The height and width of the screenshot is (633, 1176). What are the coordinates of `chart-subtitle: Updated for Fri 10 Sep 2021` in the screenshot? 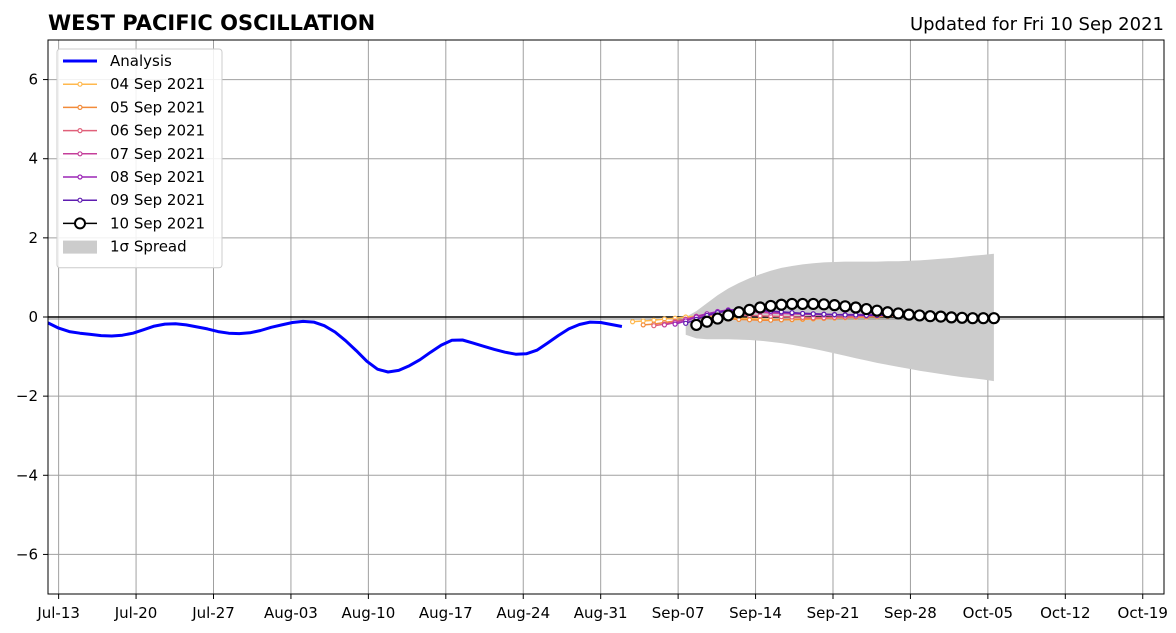 It's located at (1037, 24).